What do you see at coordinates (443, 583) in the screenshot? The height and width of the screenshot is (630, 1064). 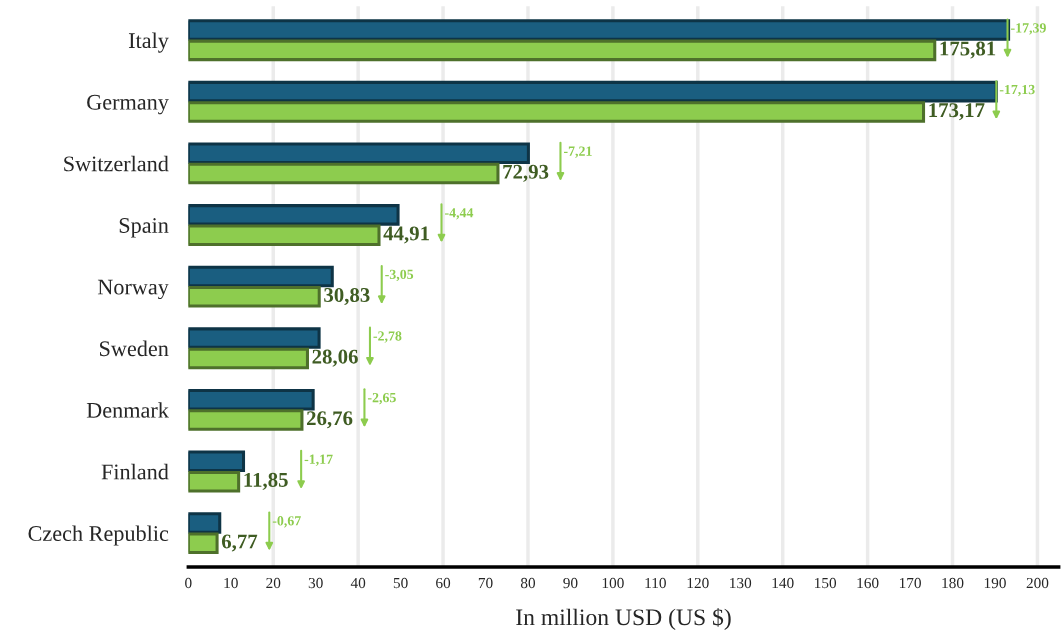 I see `x-tick-label: 60` at bounding box center [443, 583].